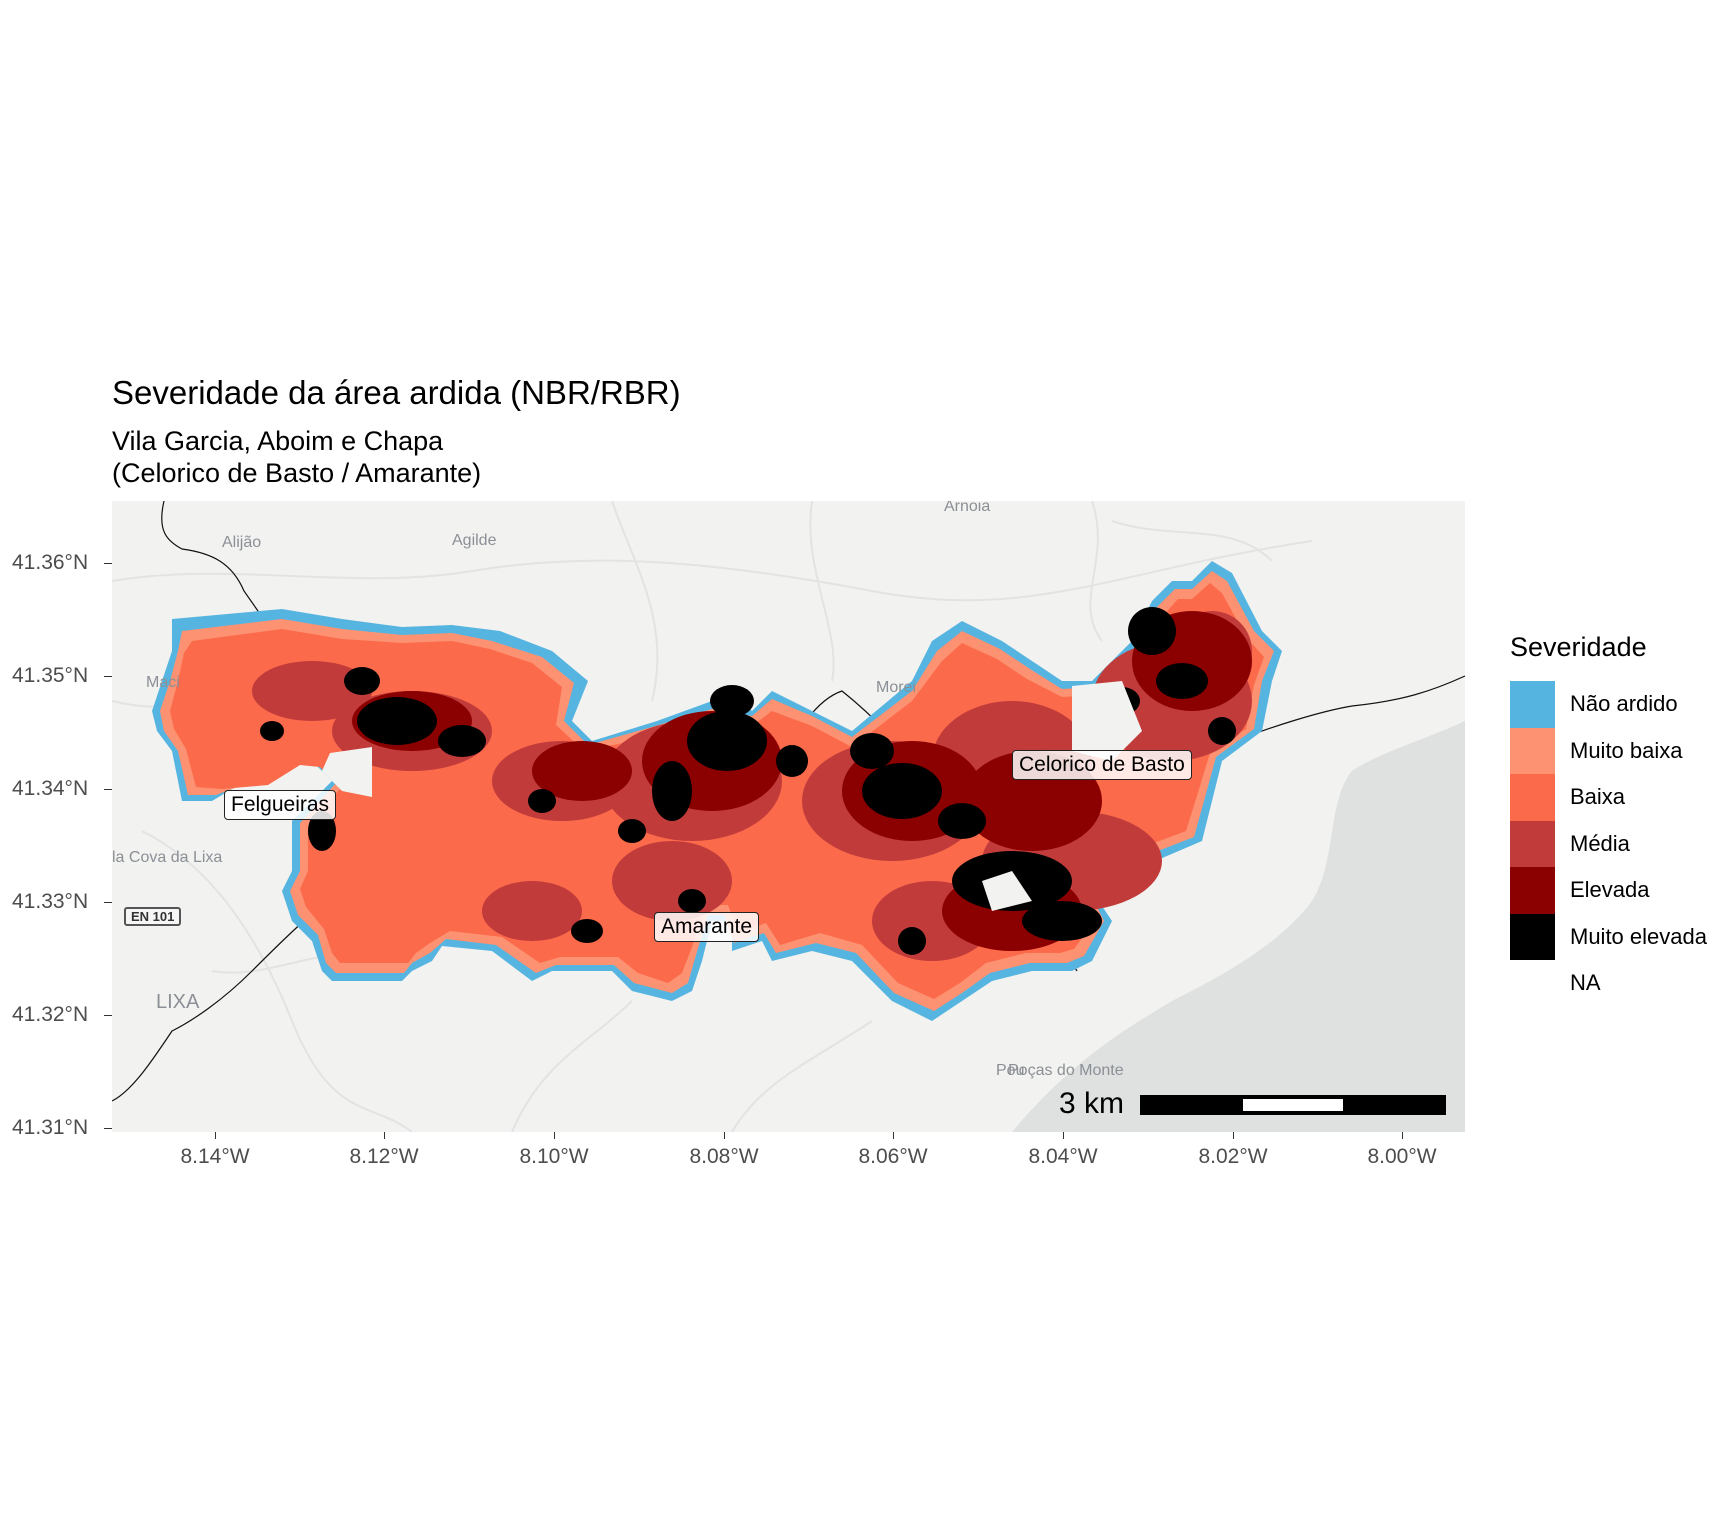 The image size is (1728, 1536). I want to click on basemap-label-maci: Maci, so click(163, 682).